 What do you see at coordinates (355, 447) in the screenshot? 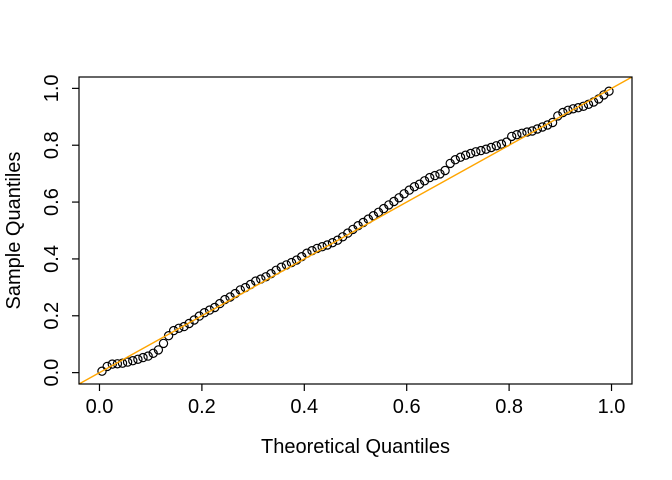
I see `x-axis-title: Theoretical Quantiles` at bounding box center [355, 447].